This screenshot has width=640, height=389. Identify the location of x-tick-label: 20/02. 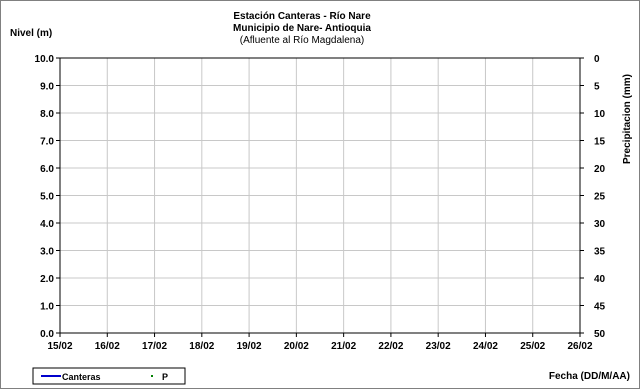
(296, 346).